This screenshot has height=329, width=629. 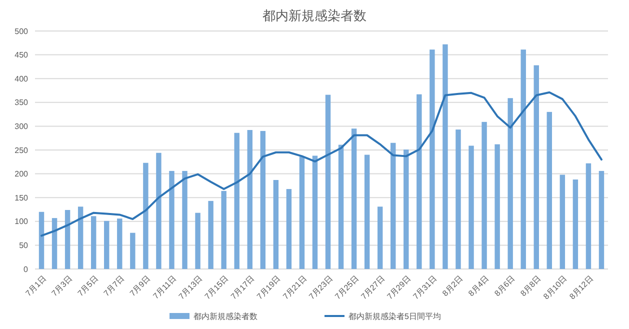 What do you see at coordinates (190, 288) in the screenshot?
I see `x-tick-label: 7月13日` at bounding box center [190, 288].